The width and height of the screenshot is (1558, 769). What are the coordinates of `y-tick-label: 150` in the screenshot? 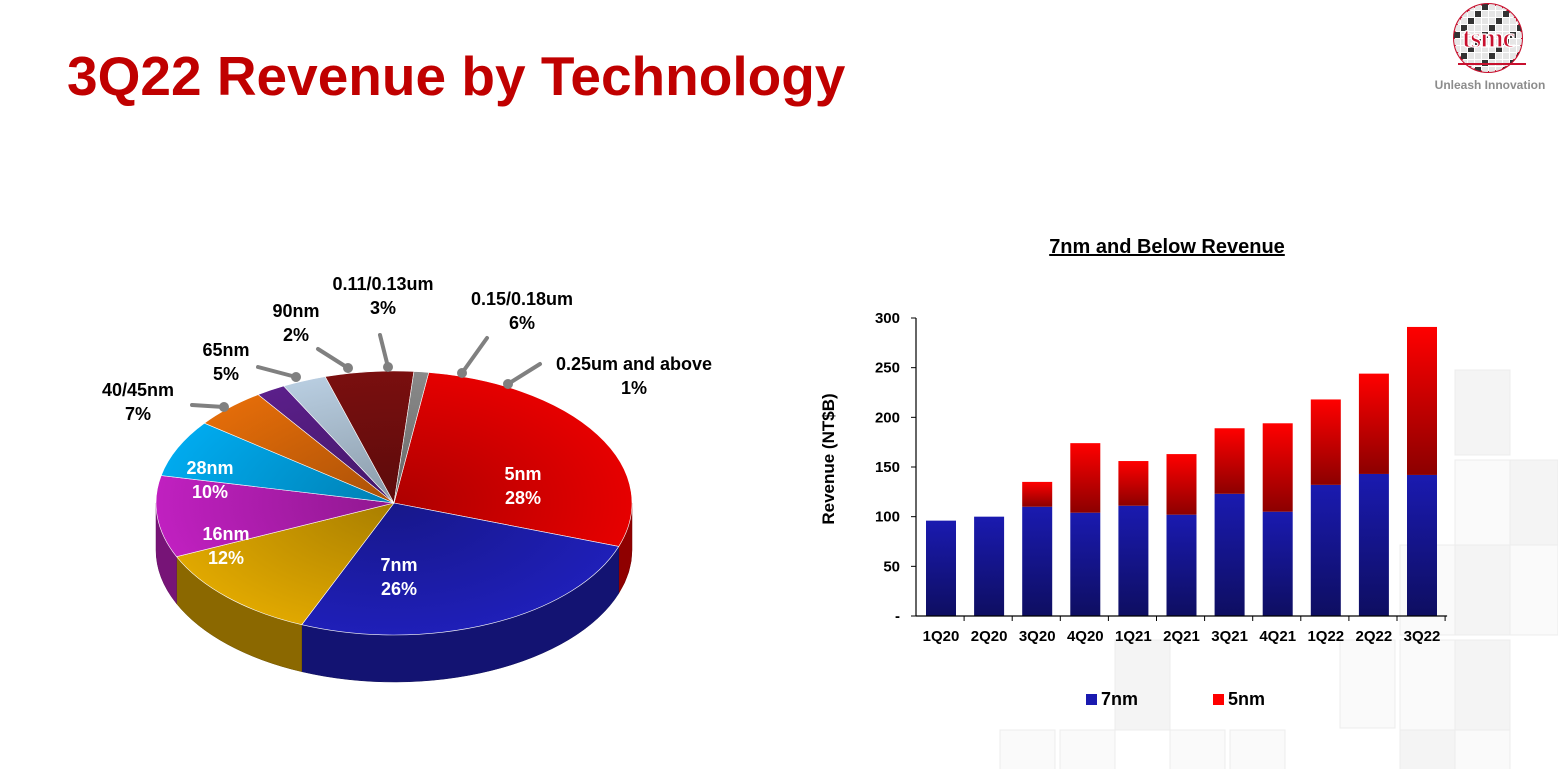 It's located at (887, 467).